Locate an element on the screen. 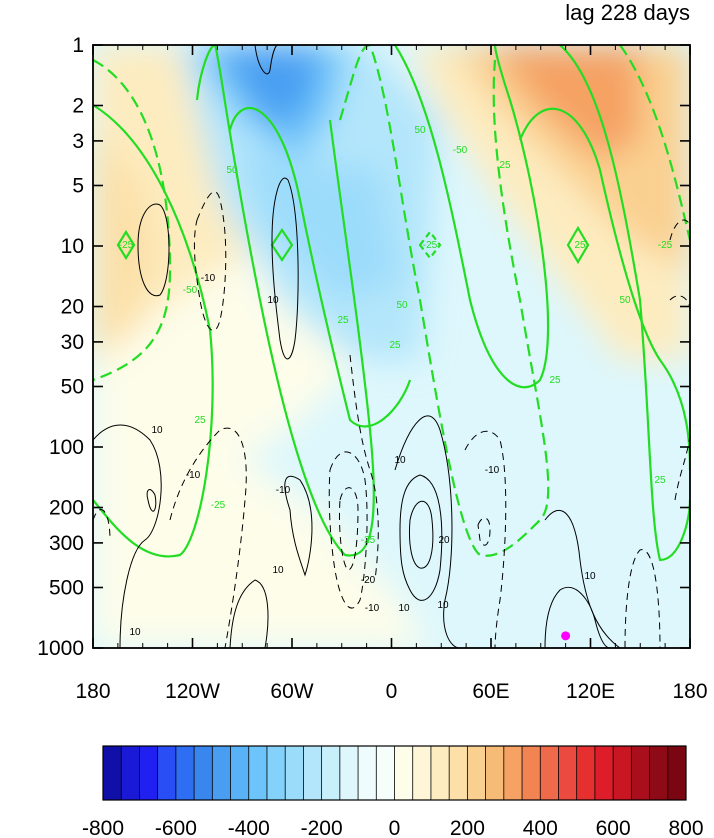 This screenshot has height=838, width=714. x-tick-label: 120W is located at coordinates (192, 691).